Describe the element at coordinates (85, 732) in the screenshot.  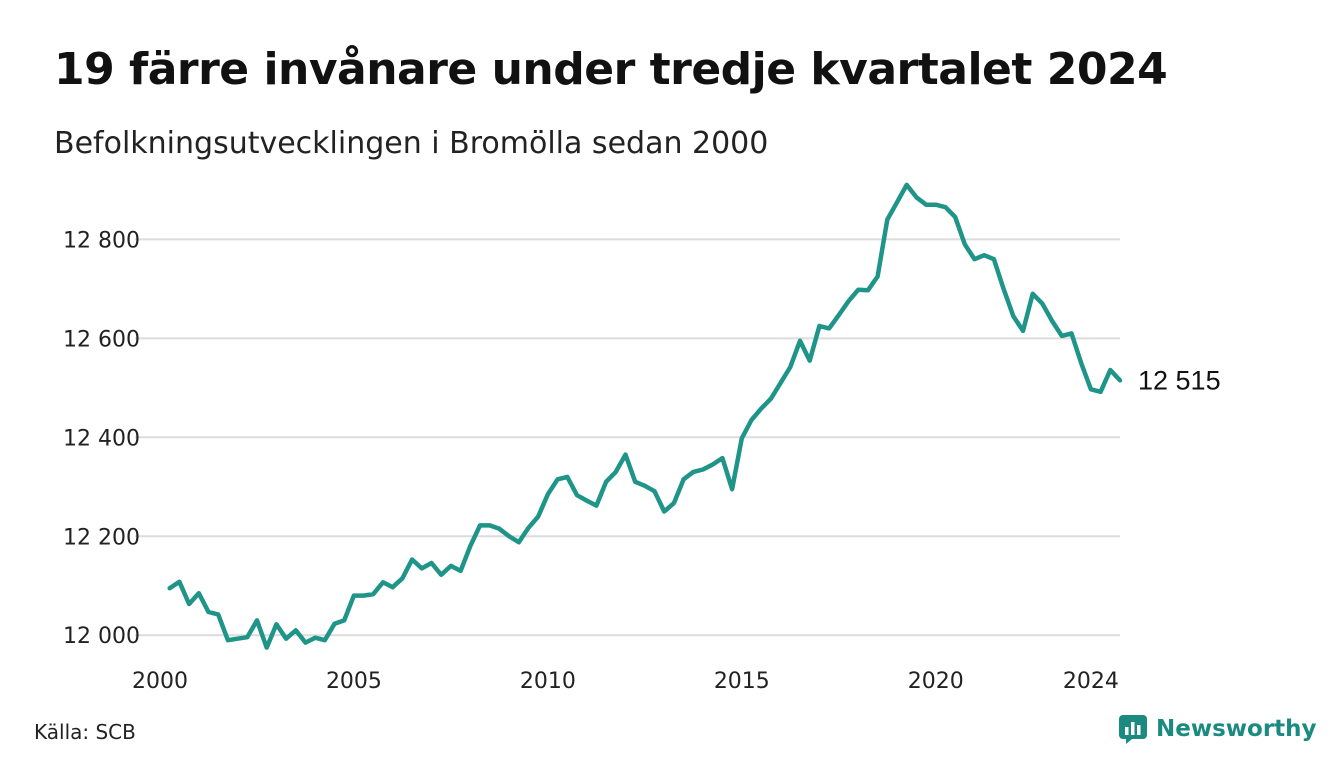
I see `source-note: Källa: SCB` at that location.